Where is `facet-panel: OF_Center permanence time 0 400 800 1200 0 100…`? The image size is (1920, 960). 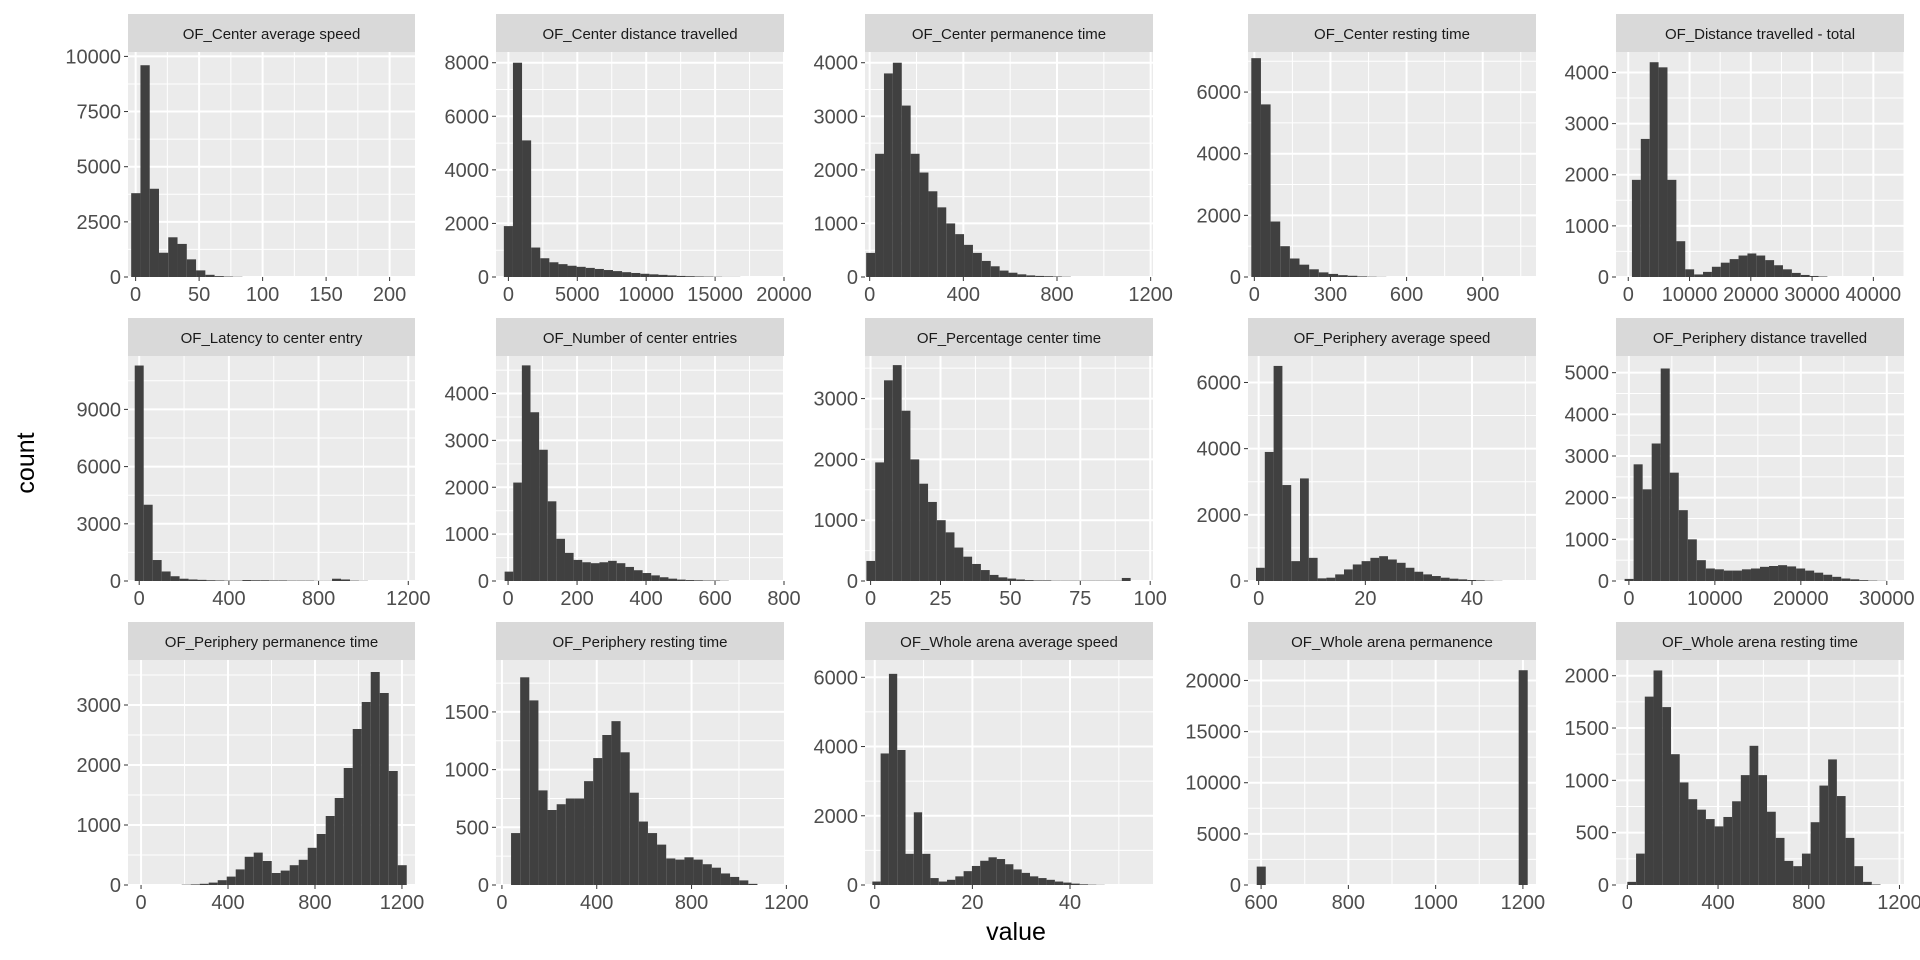 facet-panel: OF_Center permanence time 0 400 800 1200 0 100… is located at coordinates (993, 160).